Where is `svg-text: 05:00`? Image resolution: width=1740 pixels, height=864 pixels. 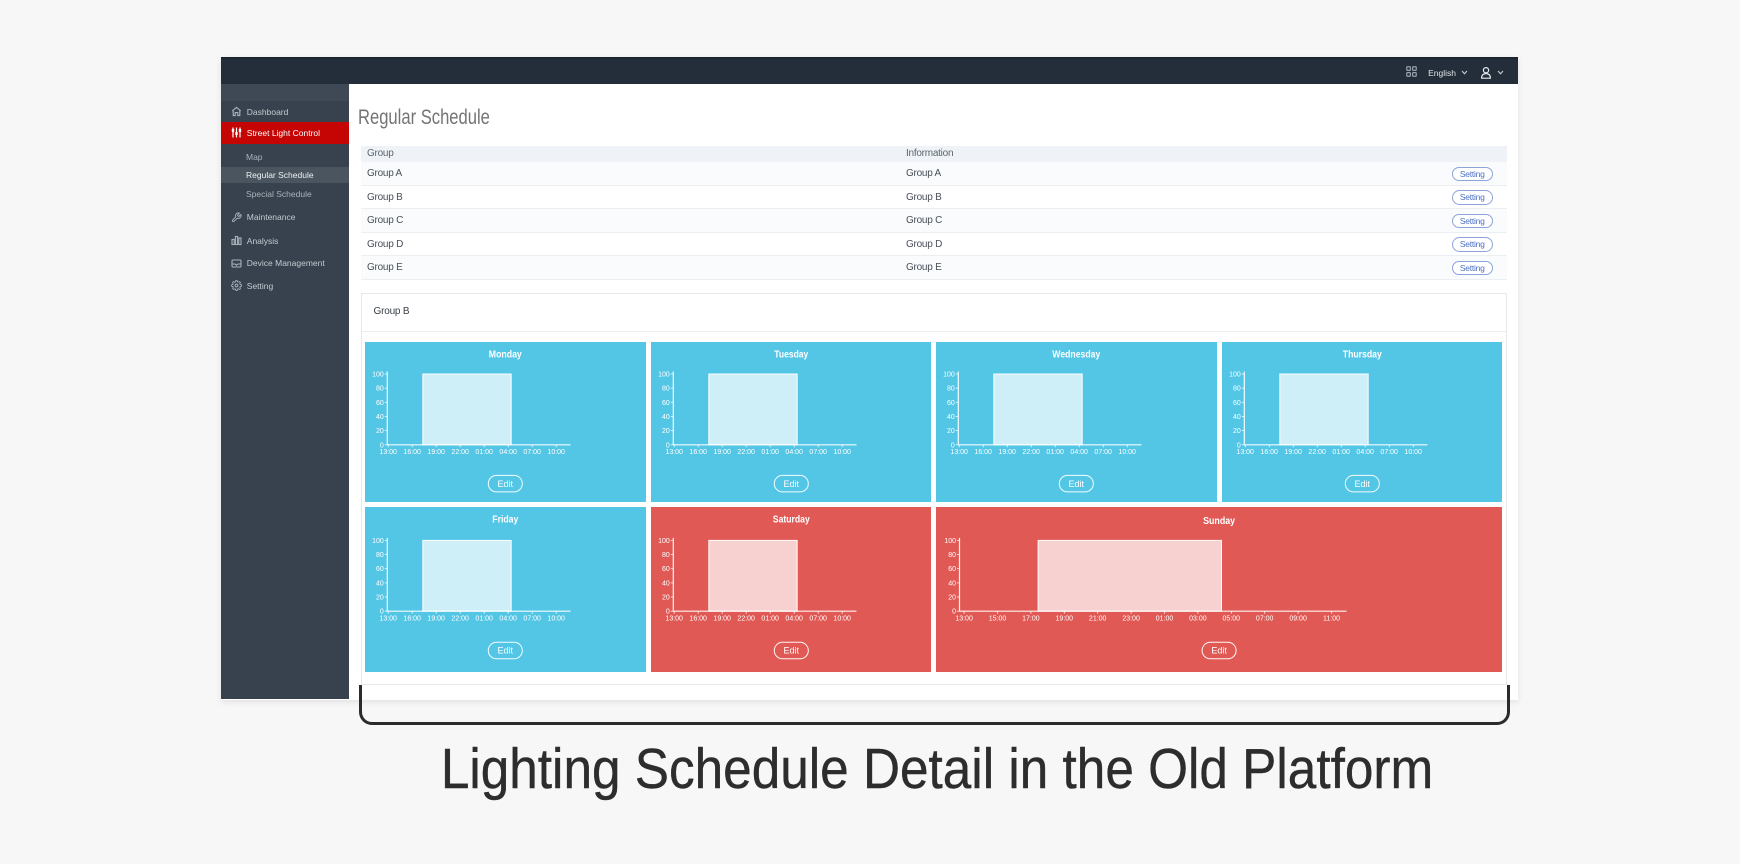
svg-text: 05:00 is located at coordinates (1232, 619).